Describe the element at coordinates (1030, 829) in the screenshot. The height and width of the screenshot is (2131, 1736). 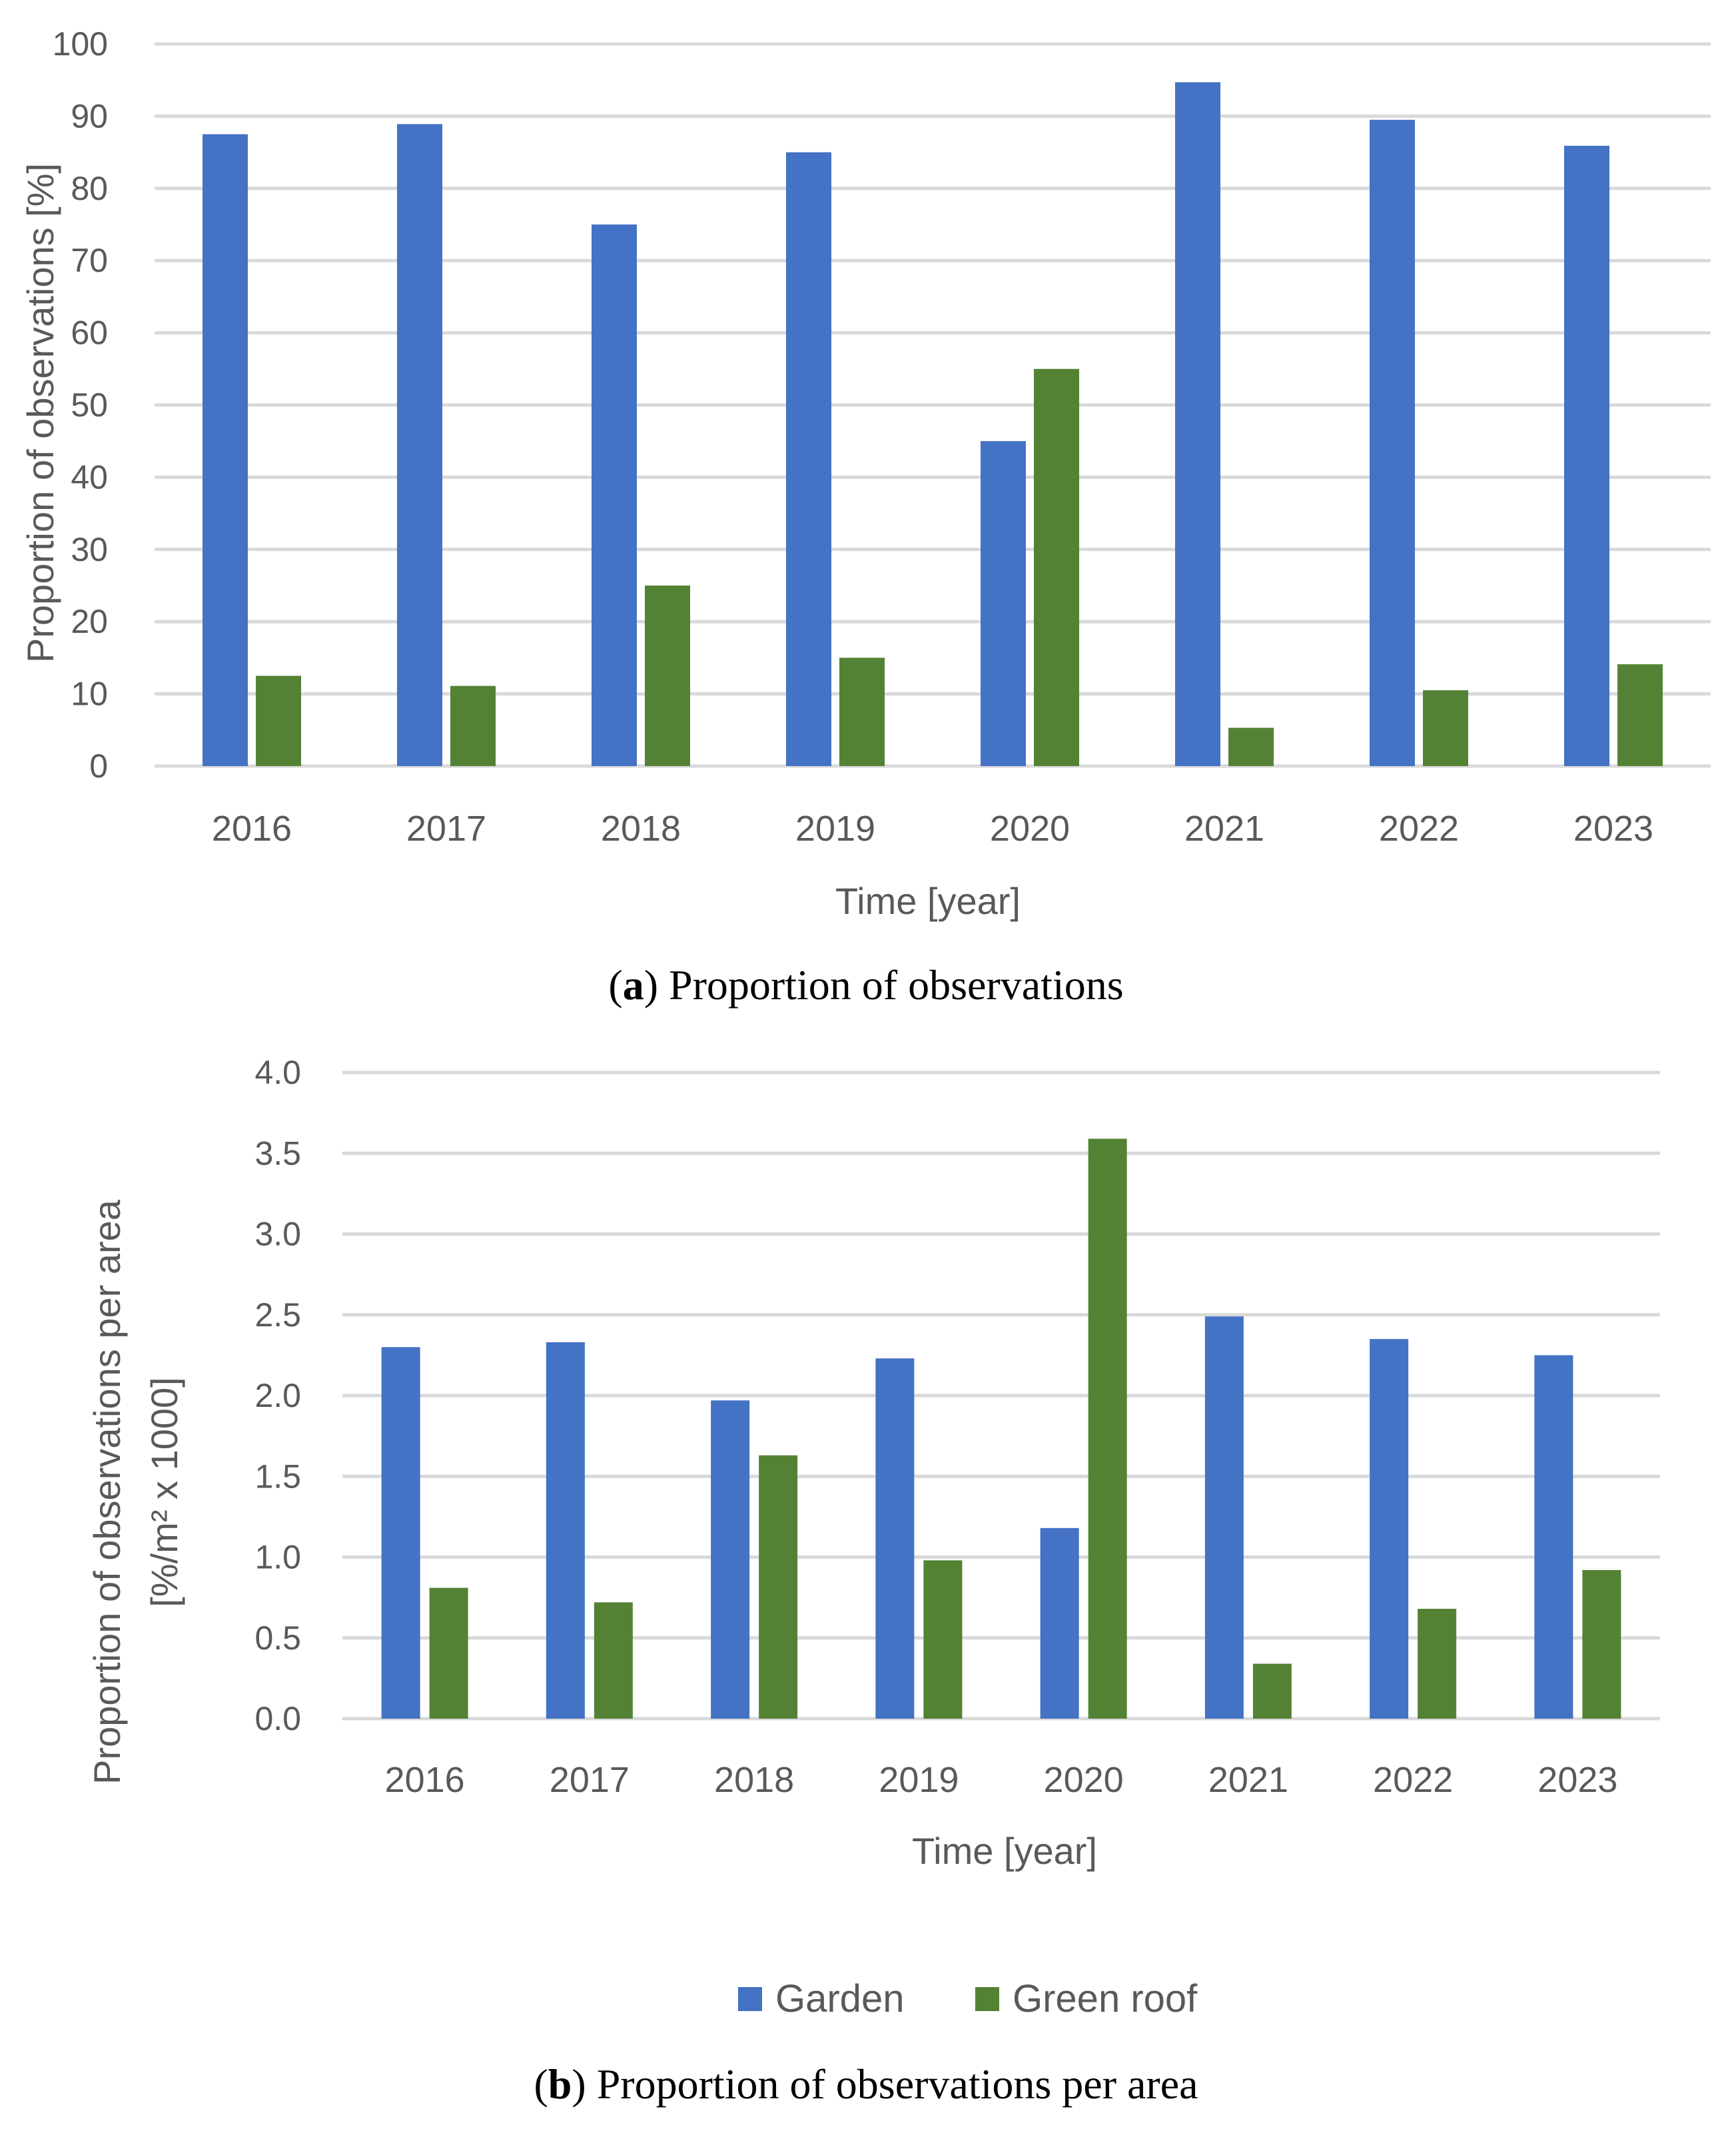
I see `chart-a-x-tick-2020: 2020` at that location.